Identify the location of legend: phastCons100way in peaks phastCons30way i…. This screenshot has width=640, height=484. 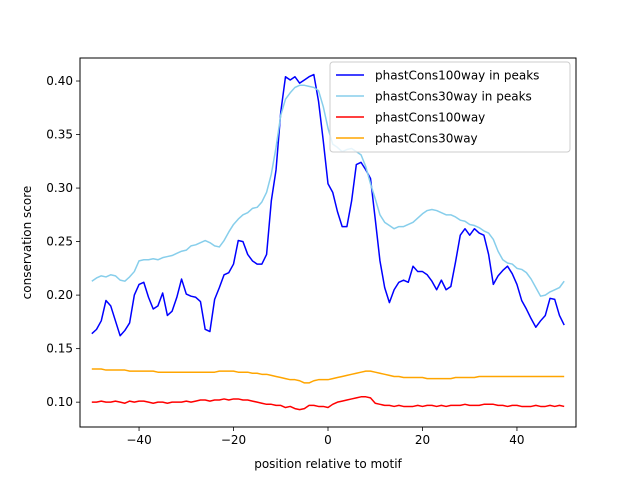
(450, 107).